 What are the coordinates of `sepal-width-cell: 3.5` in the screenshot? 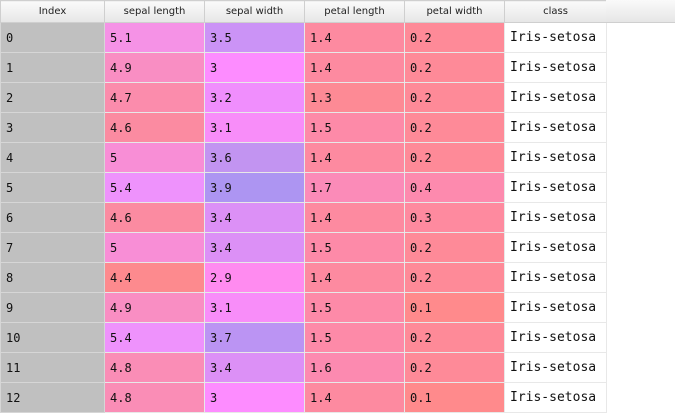 It's located at (254, 37).